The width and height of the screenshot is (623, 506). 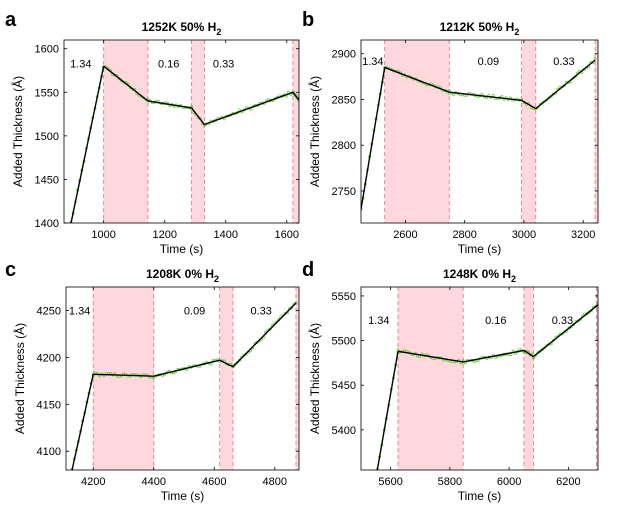 I want to click on y-tick-label: 4200, so click(x=49, y=358).